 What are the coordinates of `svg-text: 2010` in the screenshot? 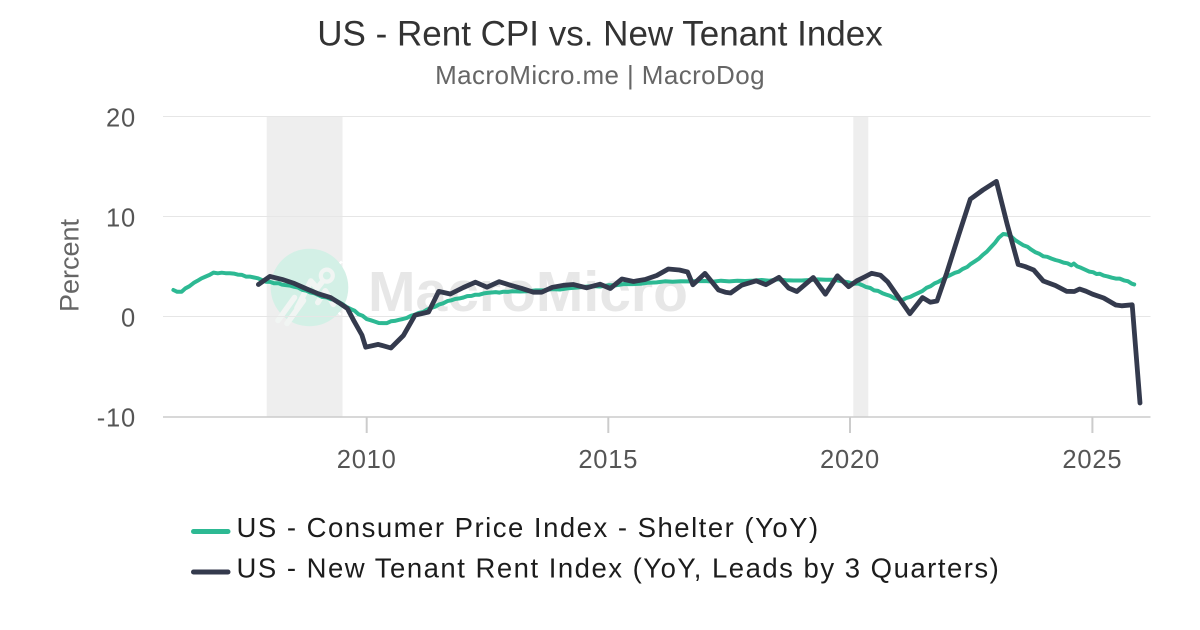 It's located at (367, 460).